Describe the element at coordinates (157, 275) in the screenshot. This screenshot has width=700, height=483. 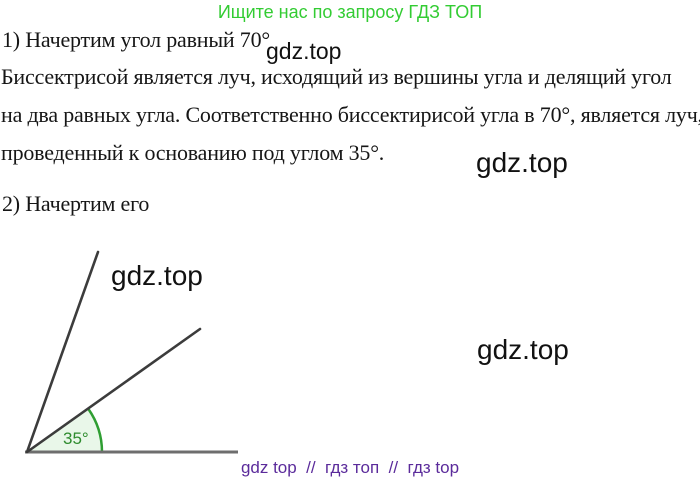
I see `watermark-gdz-top-3: gdz.top` at that location.